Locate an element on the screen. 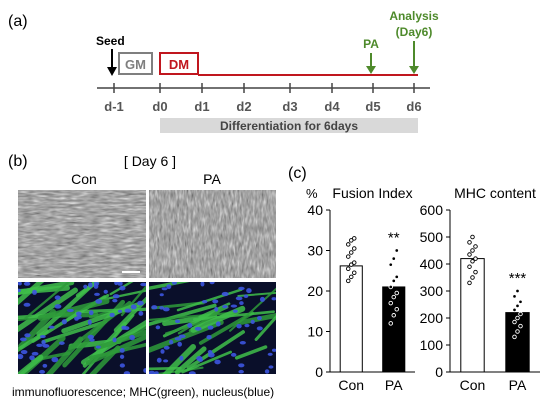 This screenshot has height=406, width=550. gm-box is located at coordinates (135, 63).